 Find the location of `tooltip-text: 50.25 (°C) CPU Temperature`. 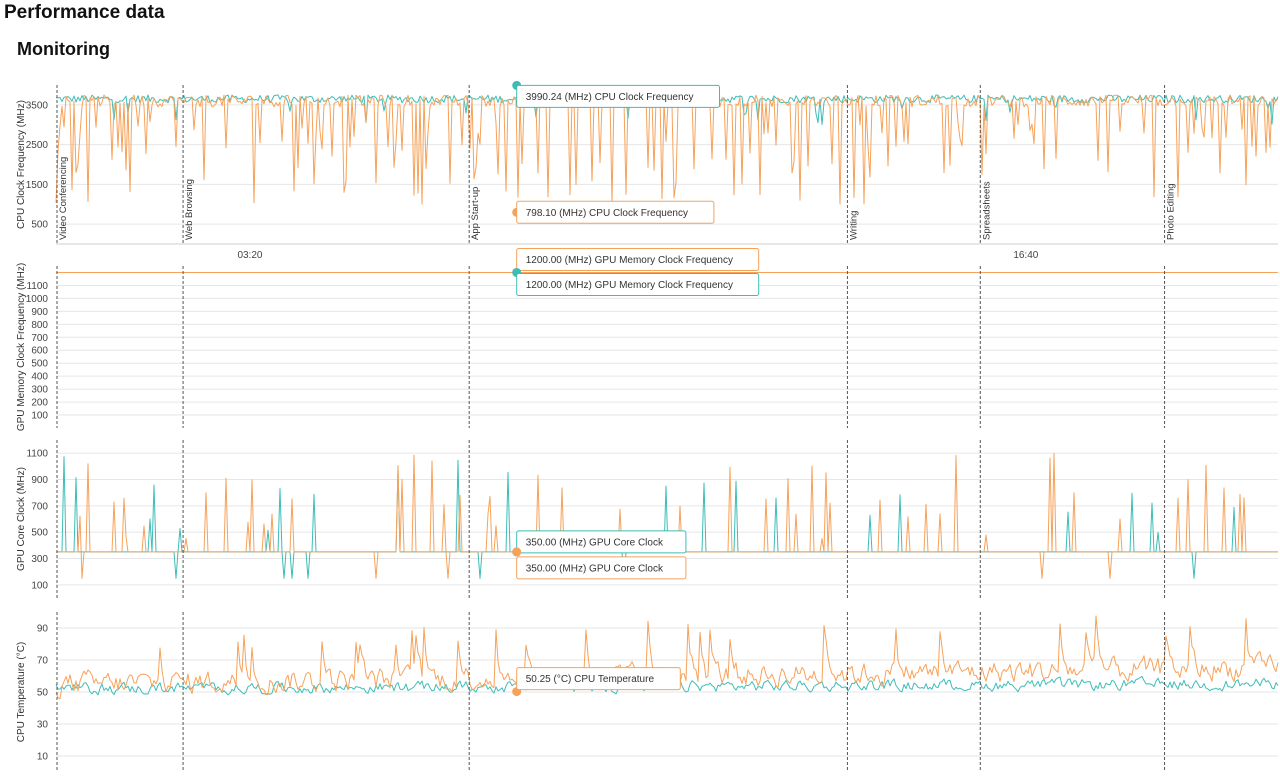

tooltip-text: 50.25 (°C) CPU Temperature is located at coordinates (590, 679).